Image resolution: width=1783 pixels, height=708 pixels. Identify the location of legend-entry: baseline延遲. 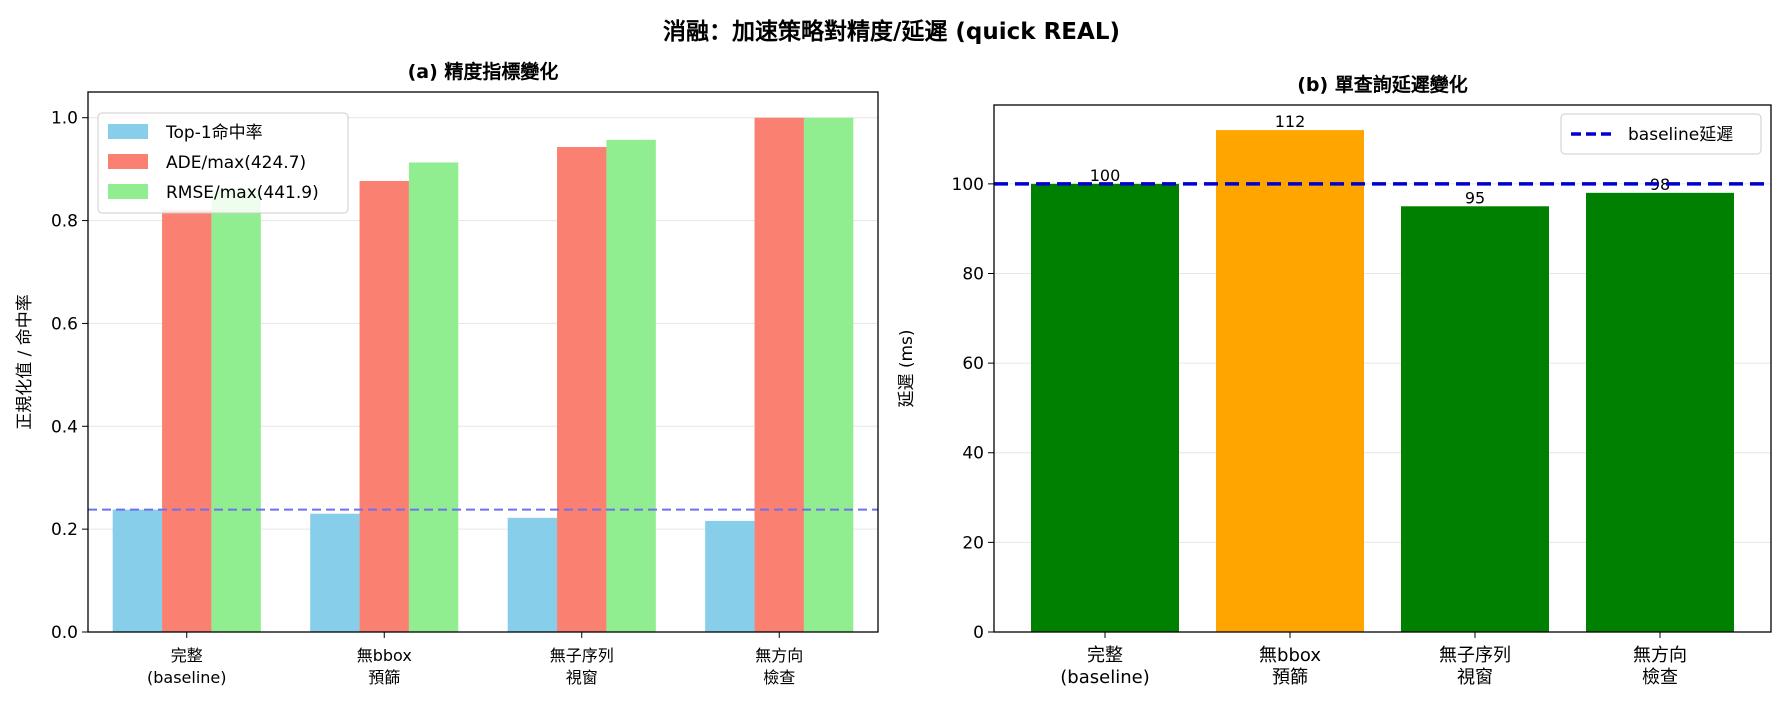
(1680, 135).